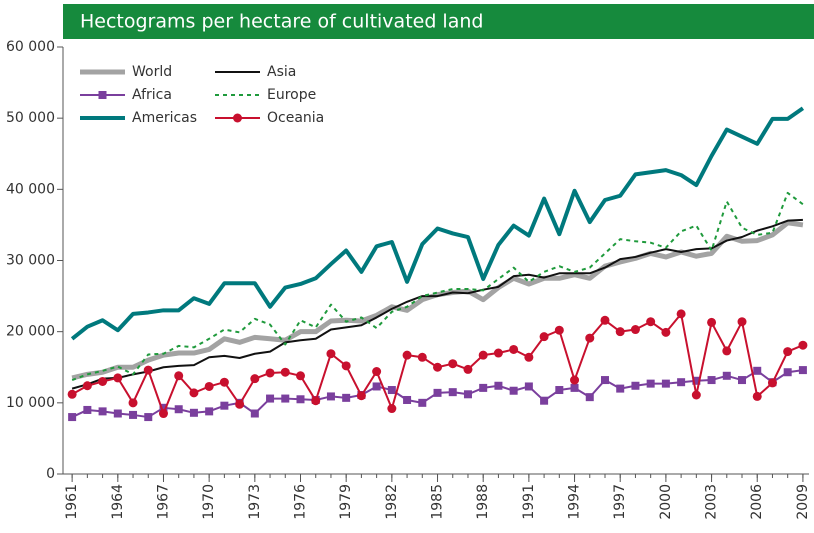  What do you see at coordinates (438, 21) in the screenshot?
I see `title-bar` at bounding box center [438, 21].